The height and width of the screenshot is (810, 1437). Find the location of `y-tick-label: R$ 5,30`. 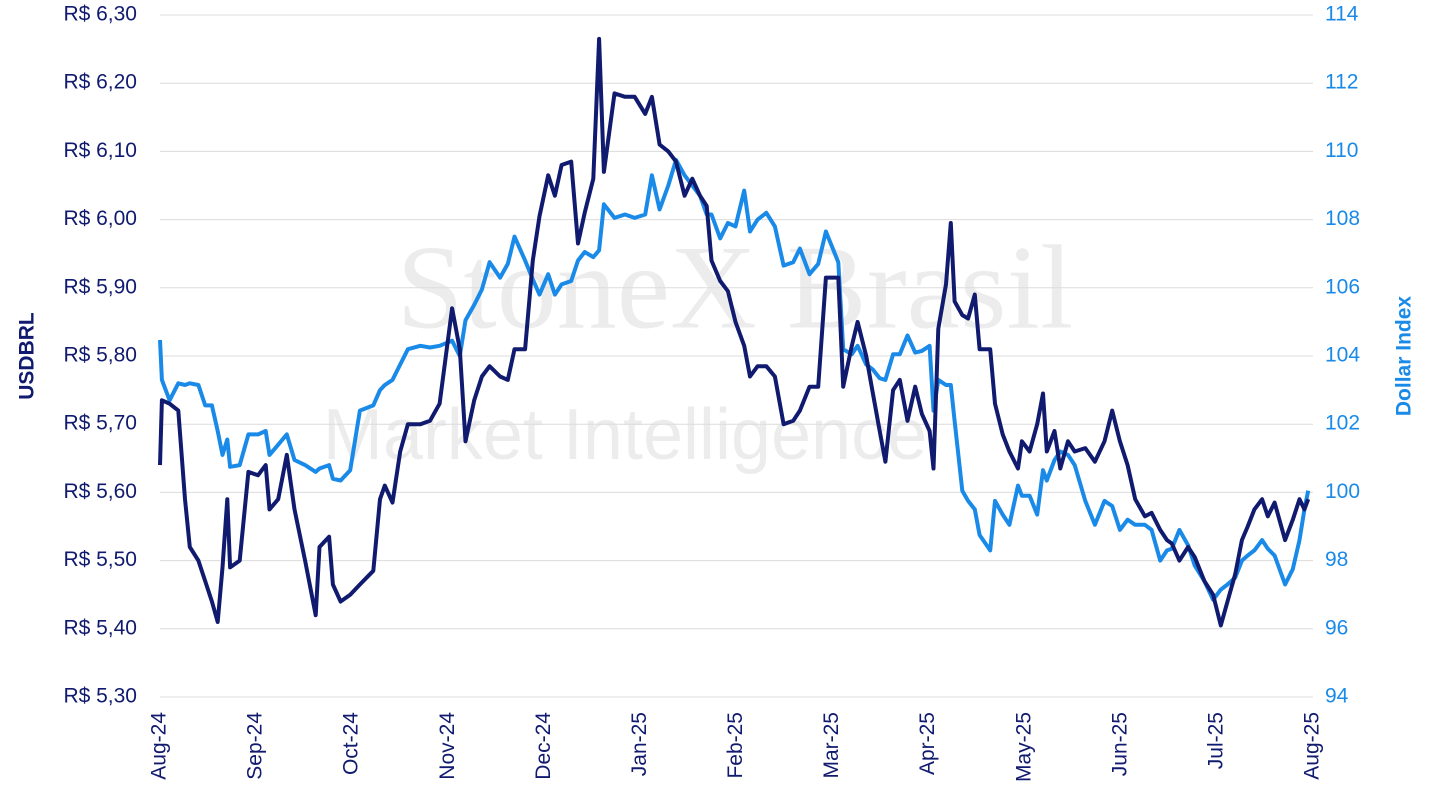

y-tick-label: R$ 5,30 is located at coordinates (100, 696).